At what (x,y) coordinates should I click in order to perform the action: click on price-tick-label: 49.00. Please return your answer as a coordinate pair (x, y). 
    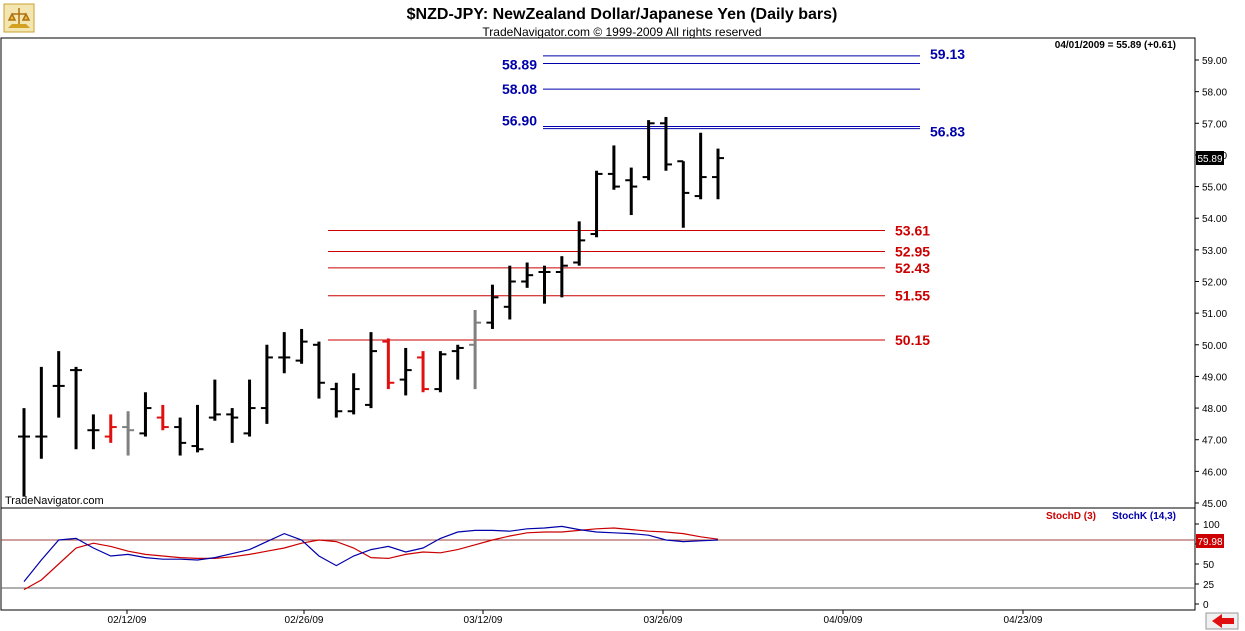
    Looking at the image, I should click on (1214, 377).